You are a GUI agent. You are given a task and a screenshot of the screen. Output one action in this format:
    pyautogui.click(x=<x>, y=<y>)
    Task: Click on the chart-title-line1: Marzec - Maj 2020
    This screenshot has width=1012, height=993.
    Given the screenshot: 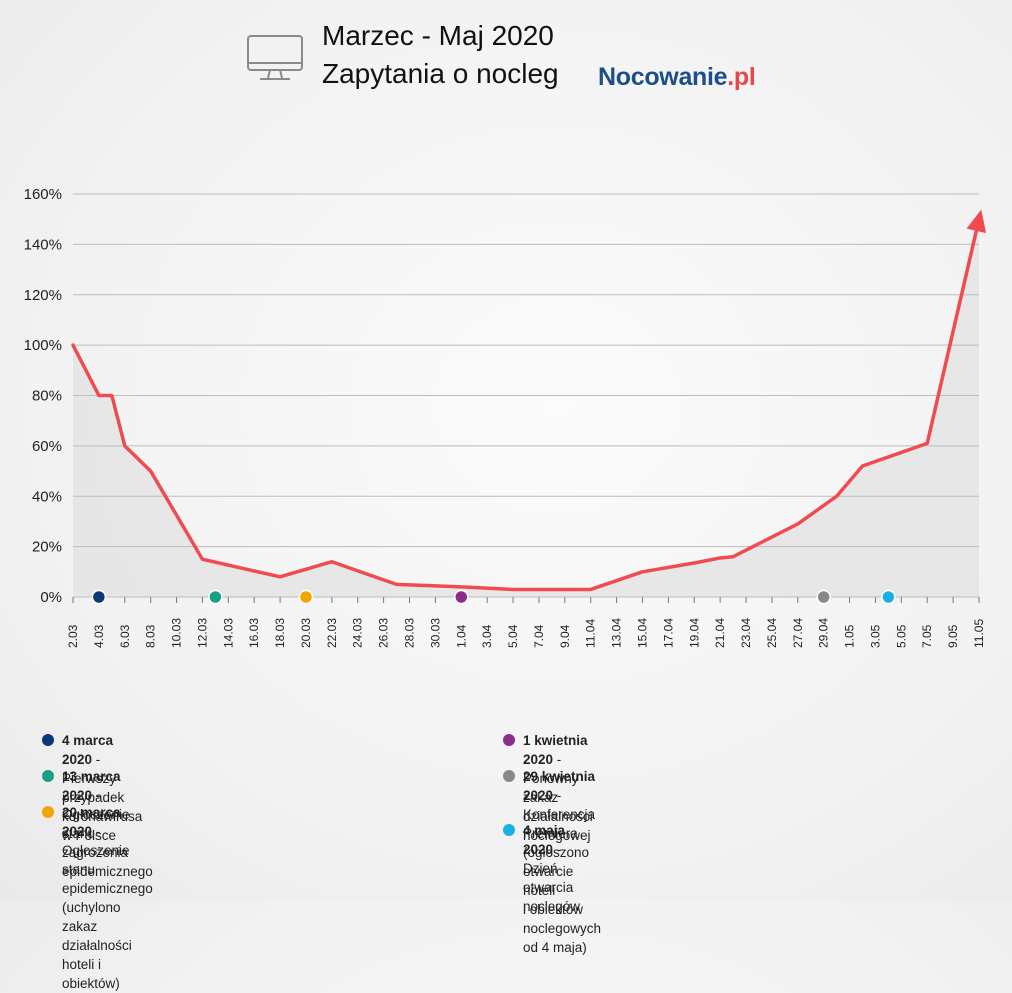 What is the action you would take?
    pyautogui.click(x=438, y=36)
    